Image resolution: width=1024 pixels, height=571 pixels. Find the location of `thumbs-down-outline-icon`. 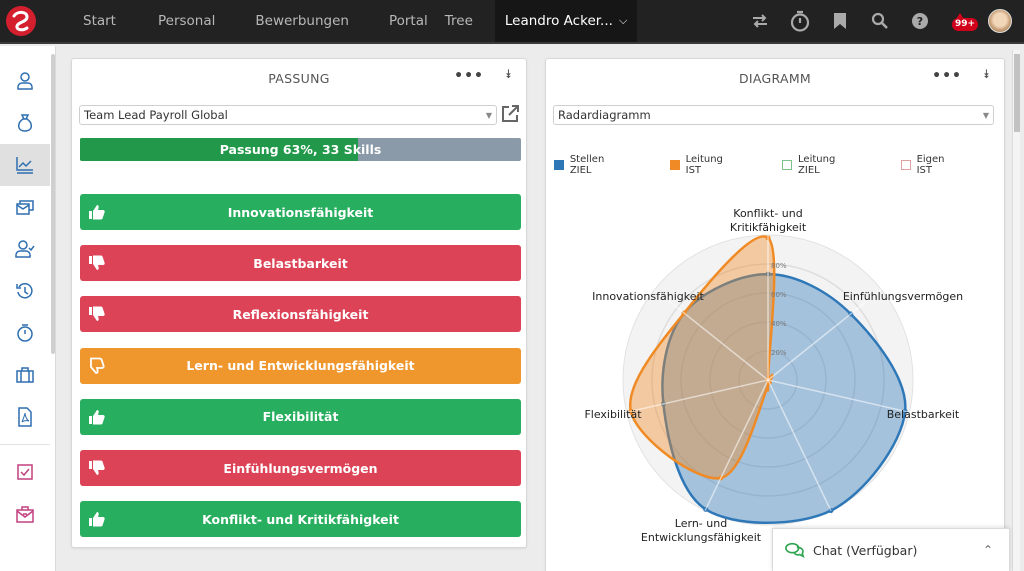

thumbs-down-outline-icon is located at coordinates (97, 366).